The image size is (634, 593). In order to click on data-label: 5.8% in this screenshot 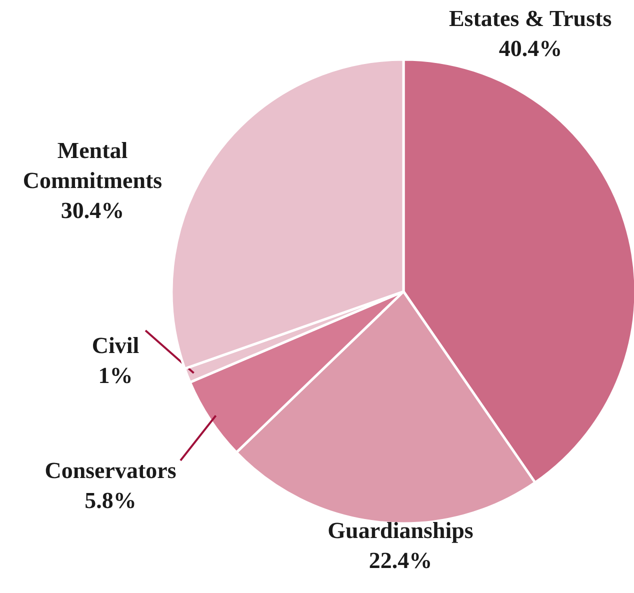, I will do `click(110, 500)`.